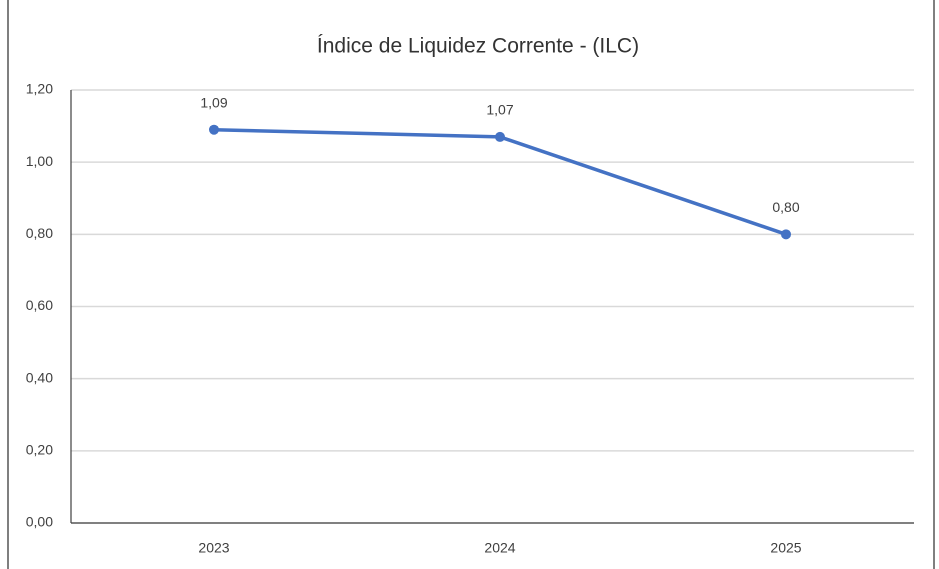 This screenshot has width=939, height=569. What do you see at coordinates (213, 102) in the screenshot?
I see `data-label: 1,09` at bounding box center [213, 102].